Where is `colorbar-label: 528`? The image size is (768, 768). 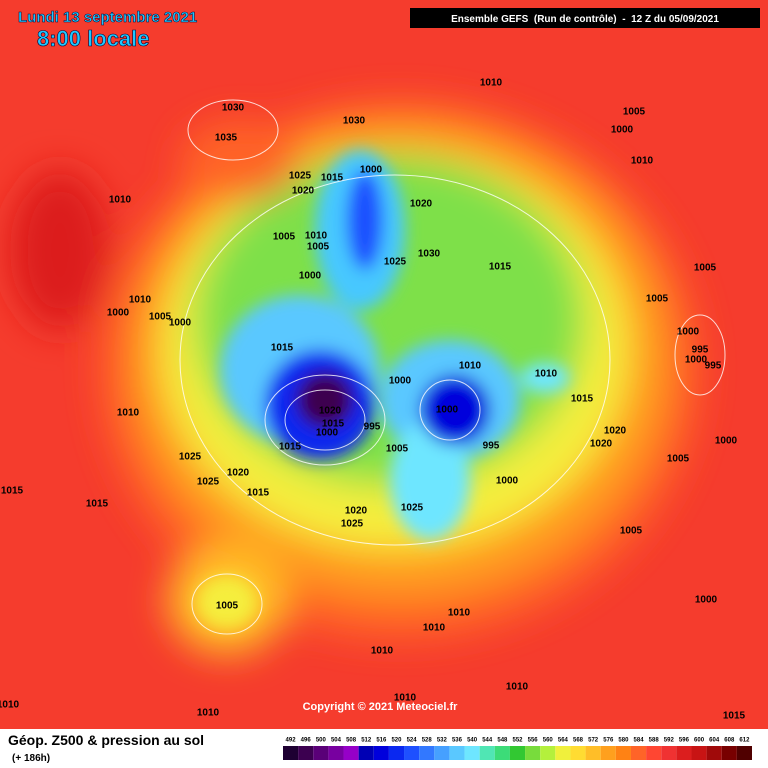 colorbar-label: 528 is located at coordinates (427, 741).